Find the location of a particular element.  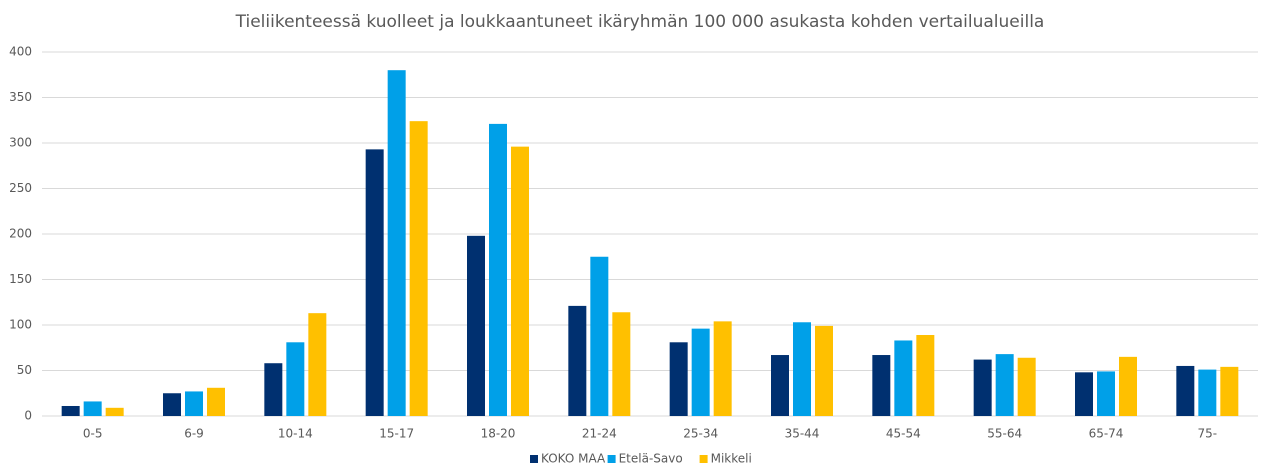

y-tick-label: 350 is located at coordinates (20, 97).